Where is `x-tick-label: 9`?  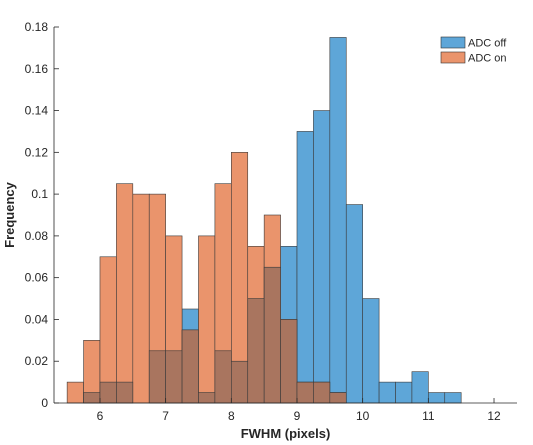
x-tick-label: 9 is located at coordinates (297, 416).